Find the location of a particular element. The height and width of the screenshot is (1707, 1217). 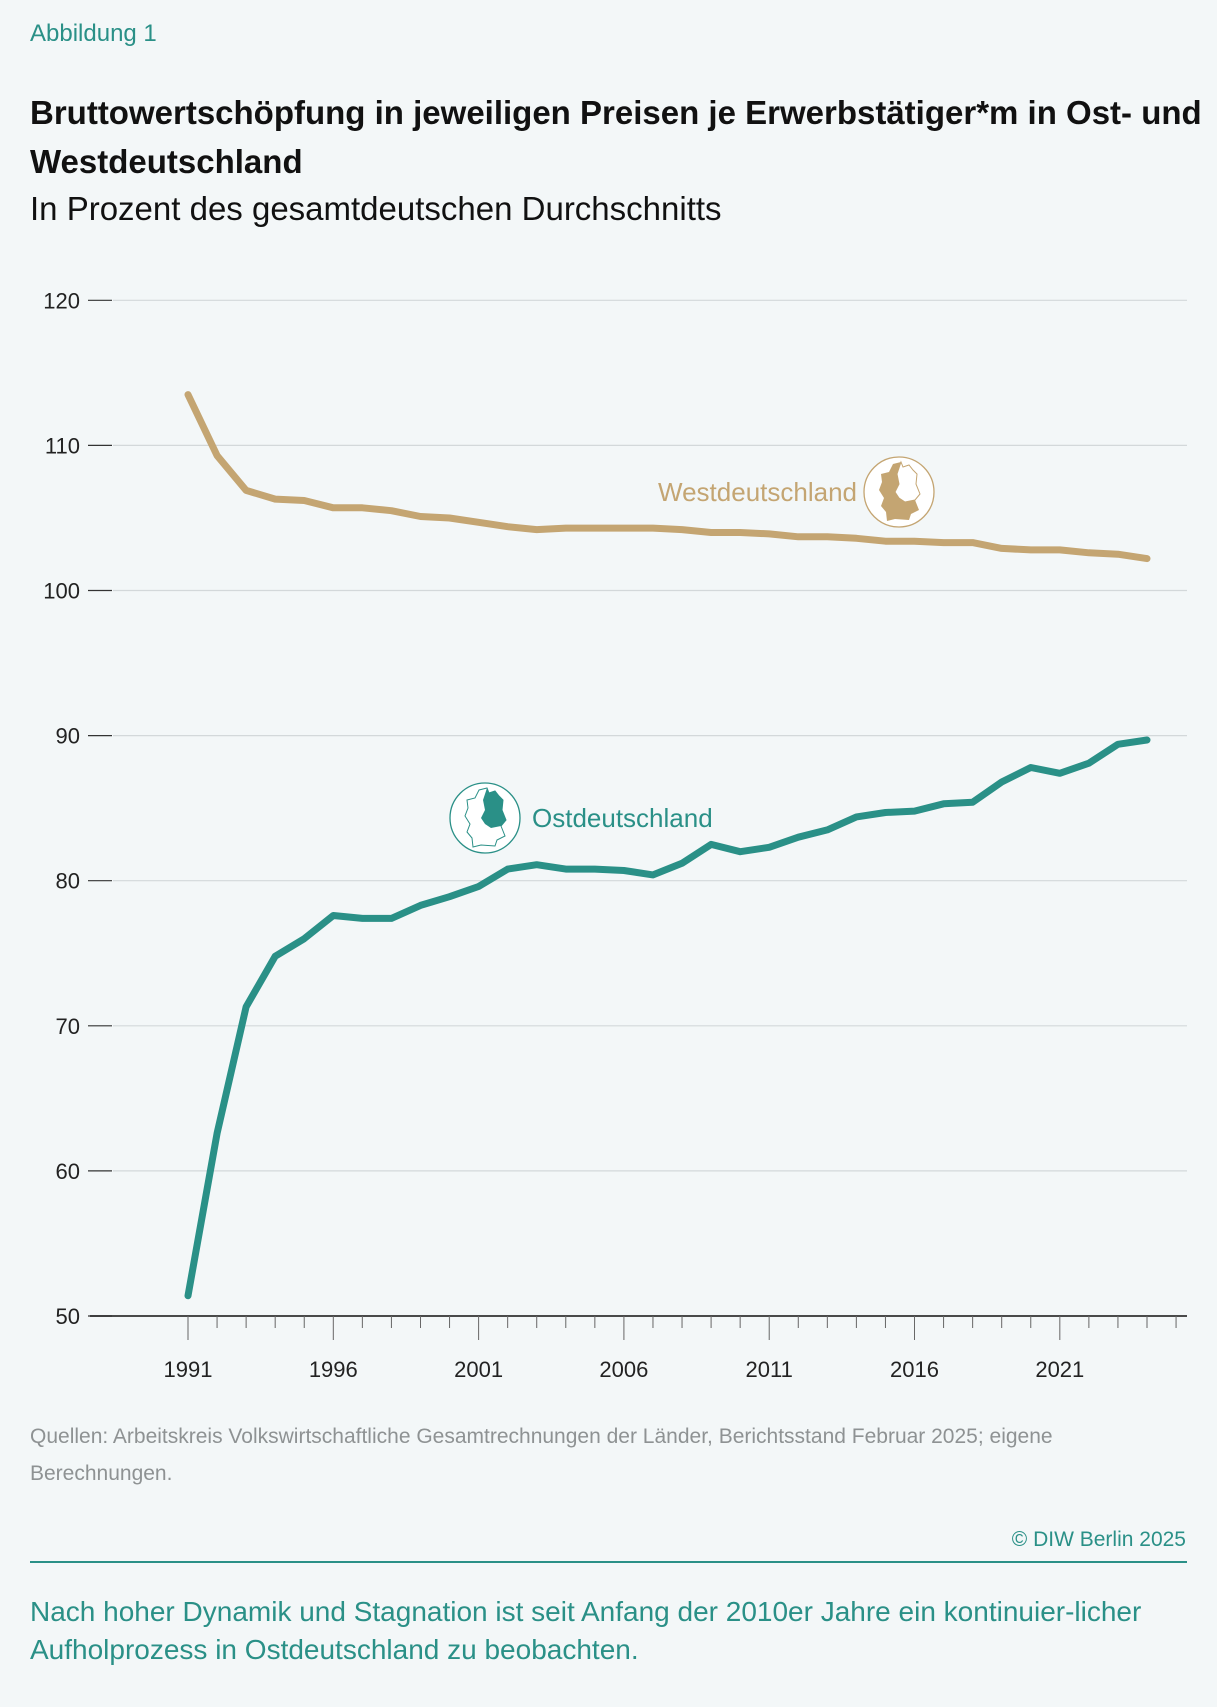

copyright: © DIW Berlin 2025 is located at coordinates (1098, 1539).